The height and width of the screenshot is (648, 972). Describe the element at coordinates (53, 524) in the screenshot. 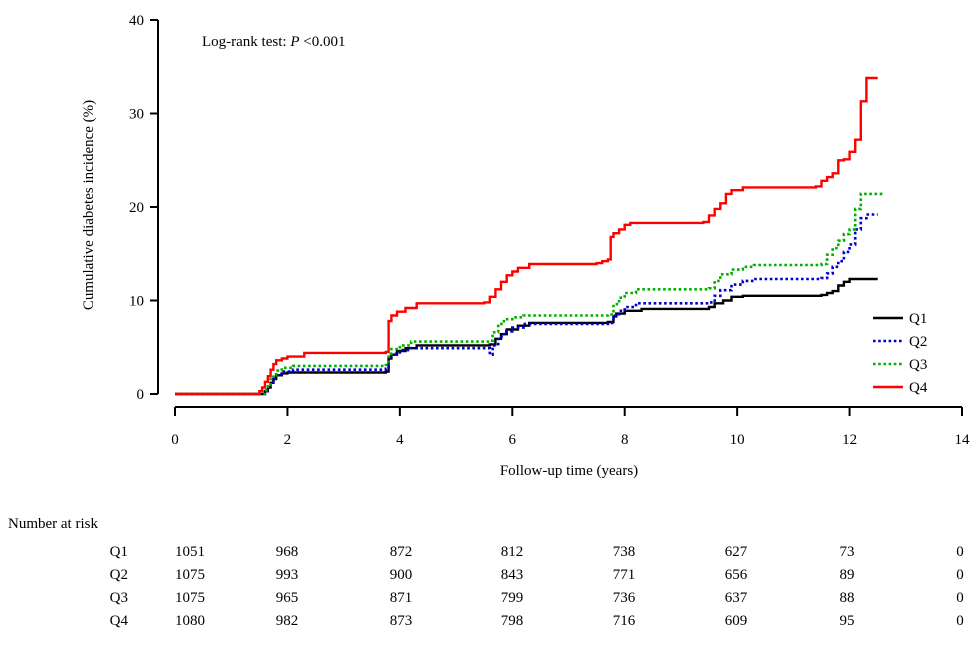

I see `risk-table-title: Number at risk` at that location.